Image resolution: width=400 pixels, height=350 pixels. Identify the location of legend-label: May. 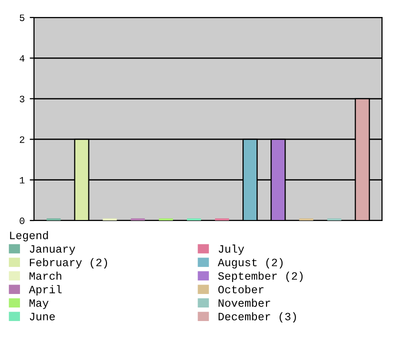
(39, 304).